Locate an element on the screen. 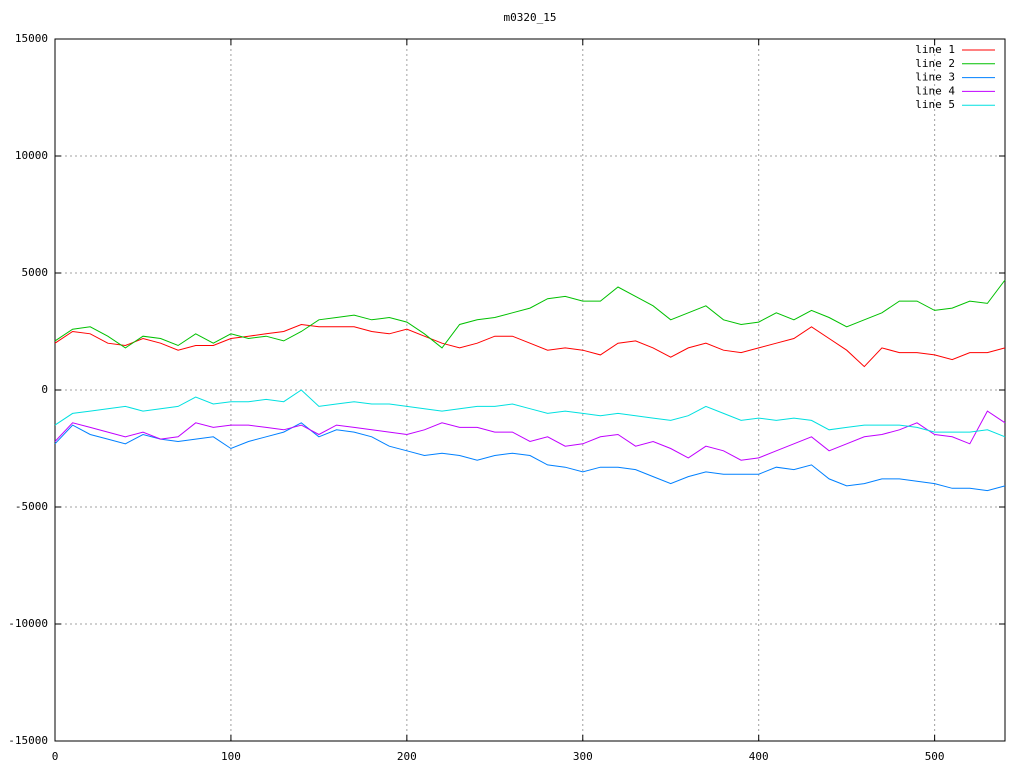 This screenshot has width=1024, height=768. x-tick-label: 300 is located at coordinates (583, 756).